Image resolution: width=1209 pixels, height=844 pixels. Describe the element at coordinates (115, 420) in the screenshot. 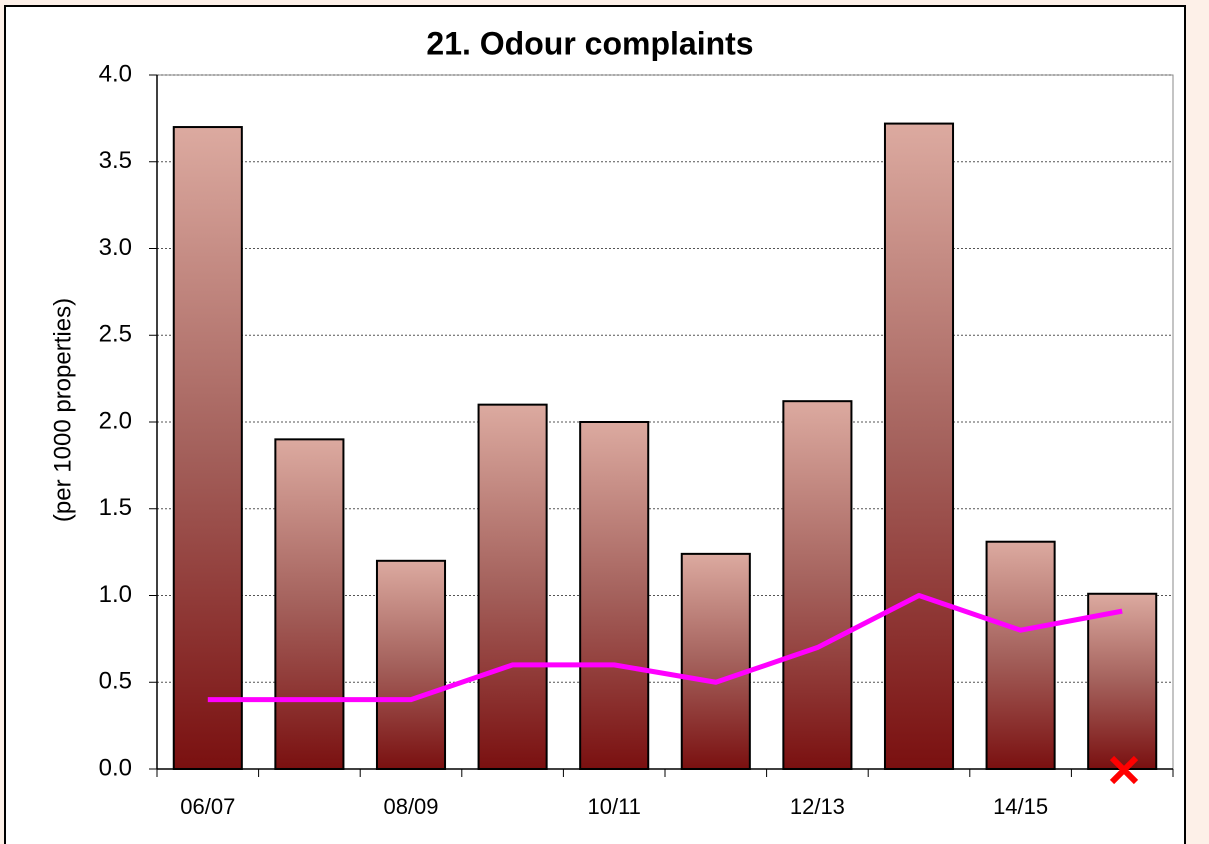

I see `y-tick-label: 2.0` at that location.